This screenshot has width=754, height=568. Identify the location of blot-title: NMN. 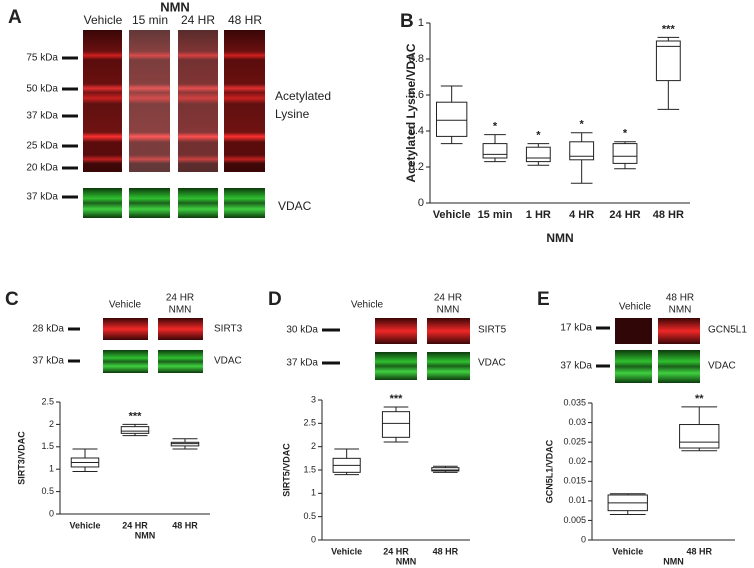
(175, 7).